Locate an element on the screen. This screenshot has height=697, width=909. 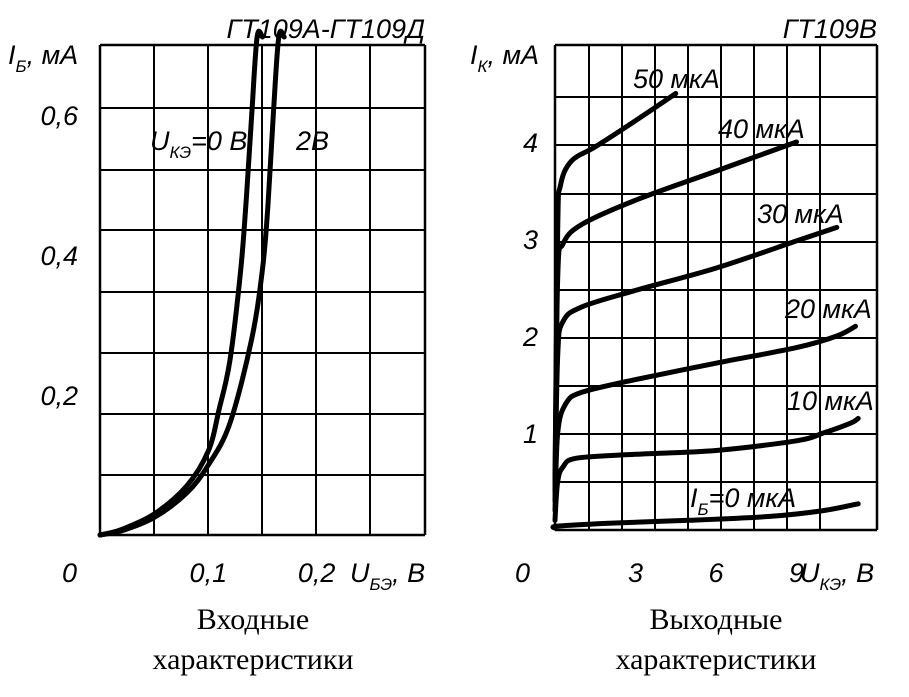
svg-text: IК, мА is located at coordinates (504, 58).